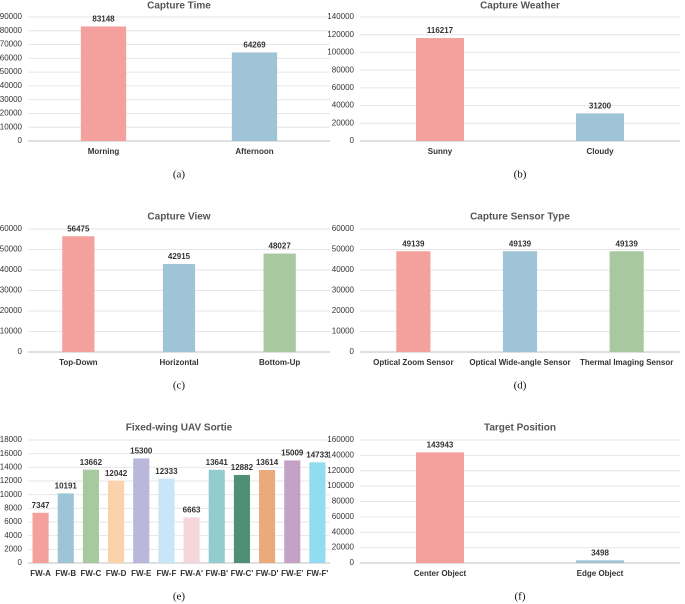  What do you see at coordinates (178, 362) in the screenshot?
I see `chart-c-x-tick-label: Horizontal` at bounding box center [178, 362].